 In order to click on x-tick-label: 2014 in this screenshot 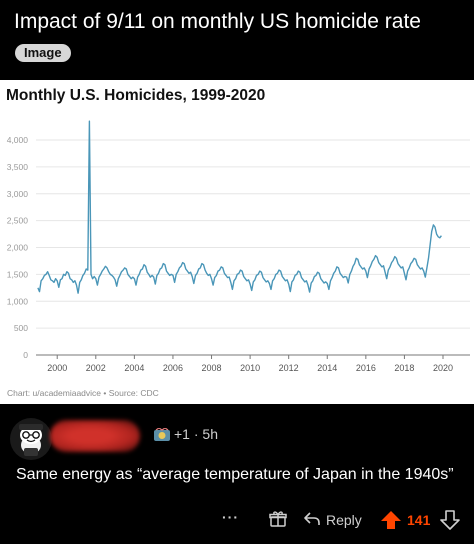, I will do `click(327, 368)`.